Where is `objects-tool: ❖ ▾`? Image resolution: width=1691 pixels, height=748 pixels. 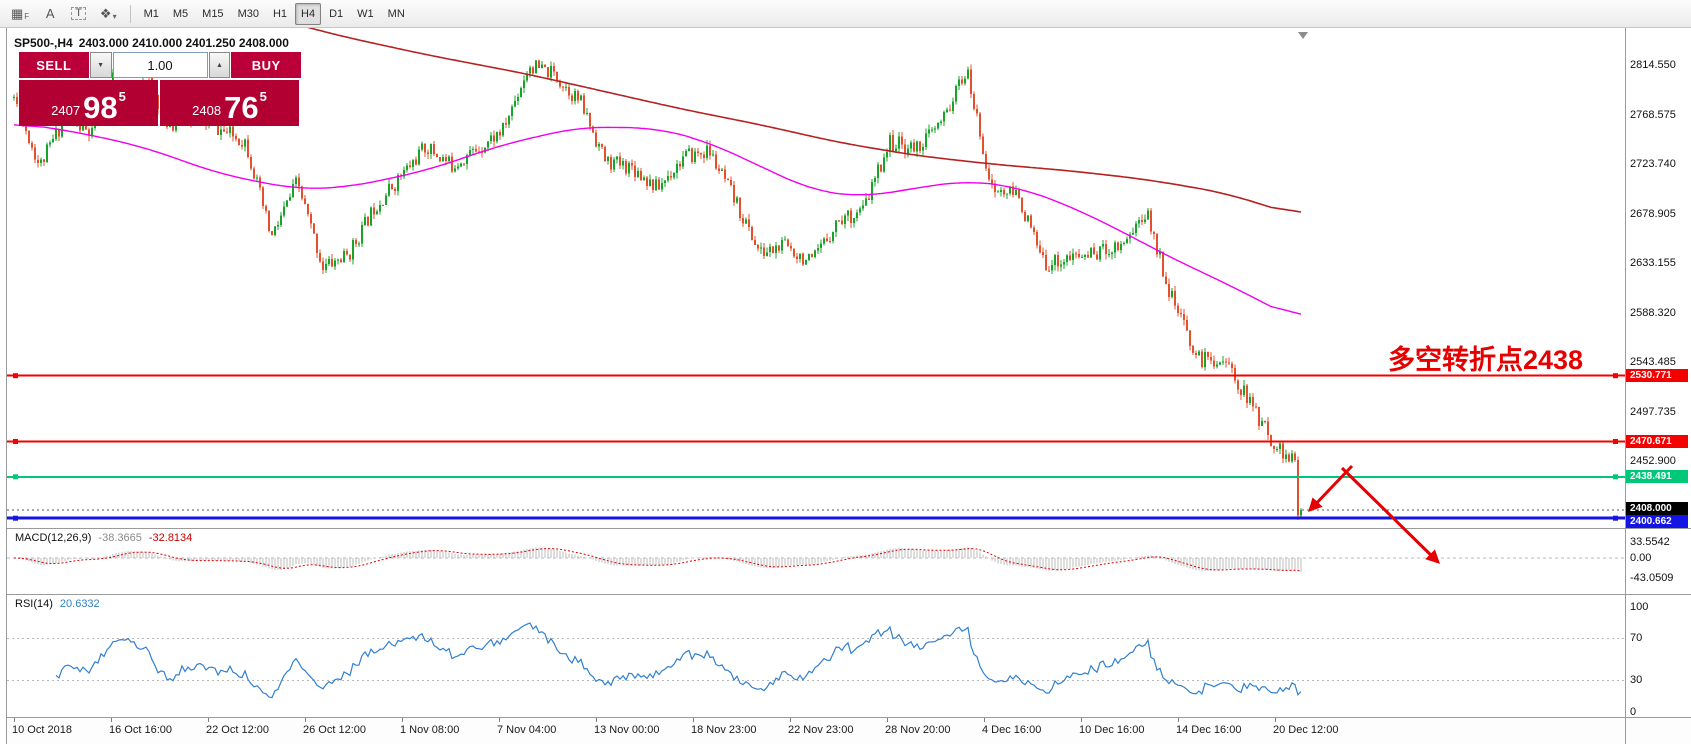 objects-tool: ❖ ▾ is located at coordinates (108, 14).